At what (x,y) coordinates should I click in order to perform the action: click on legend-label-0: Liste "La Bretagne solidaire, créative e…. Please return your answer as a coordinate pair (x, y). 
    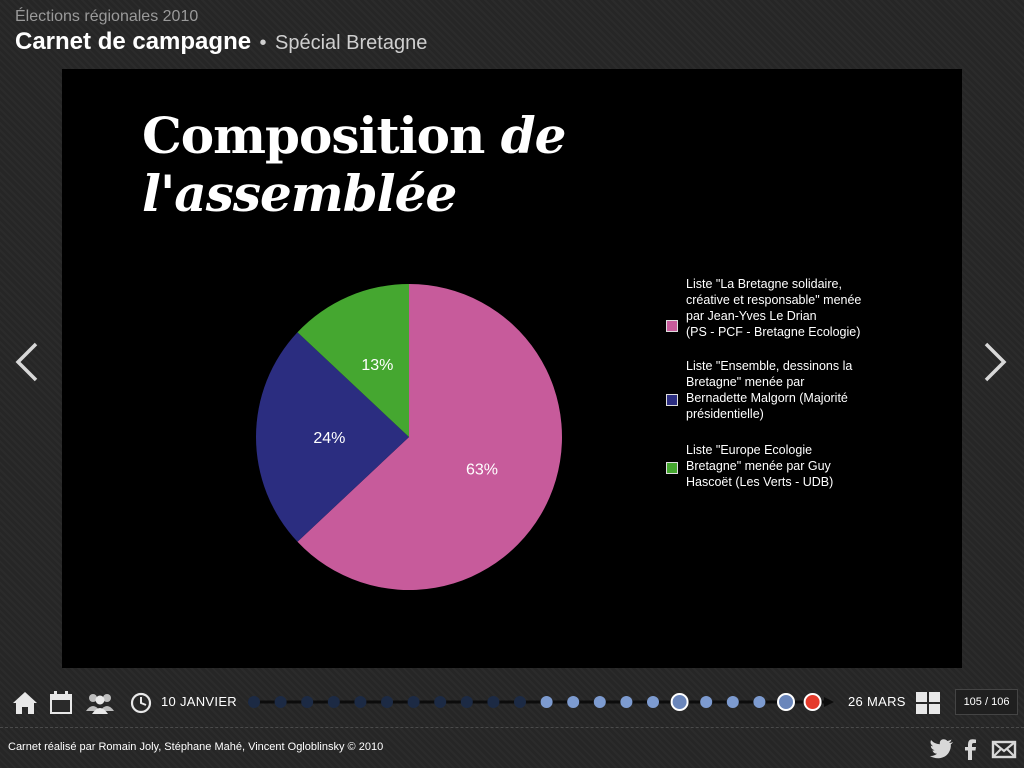
    Looking at the image, I should click on (774, 308).